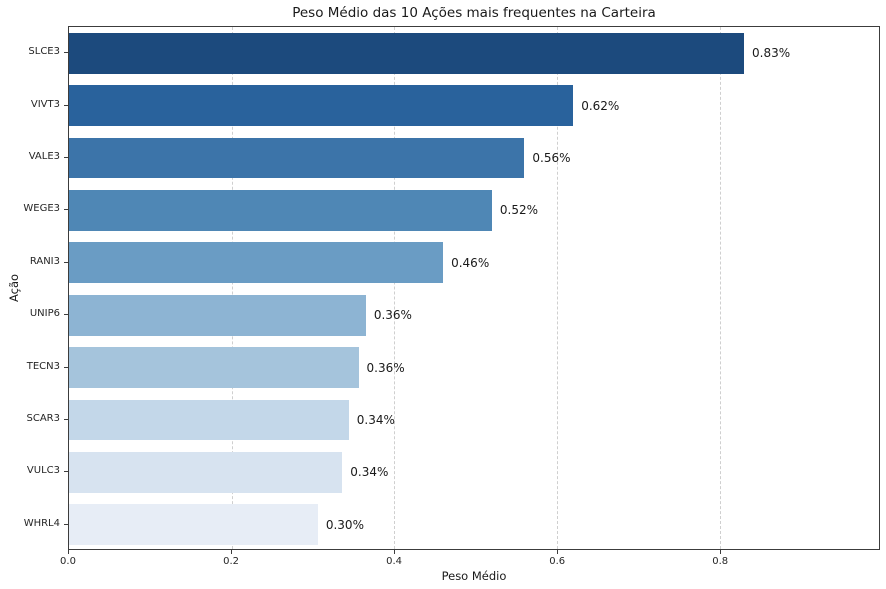 Image resolution: width=886 pixels, height=589 pixels. I want to click on bar-slce3, so click(406, 53).